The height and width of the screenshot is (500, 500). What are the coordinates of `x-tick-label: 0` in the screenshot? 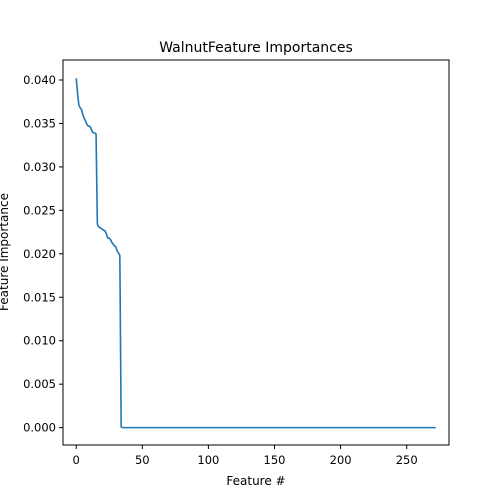 It's located at (76, 460).